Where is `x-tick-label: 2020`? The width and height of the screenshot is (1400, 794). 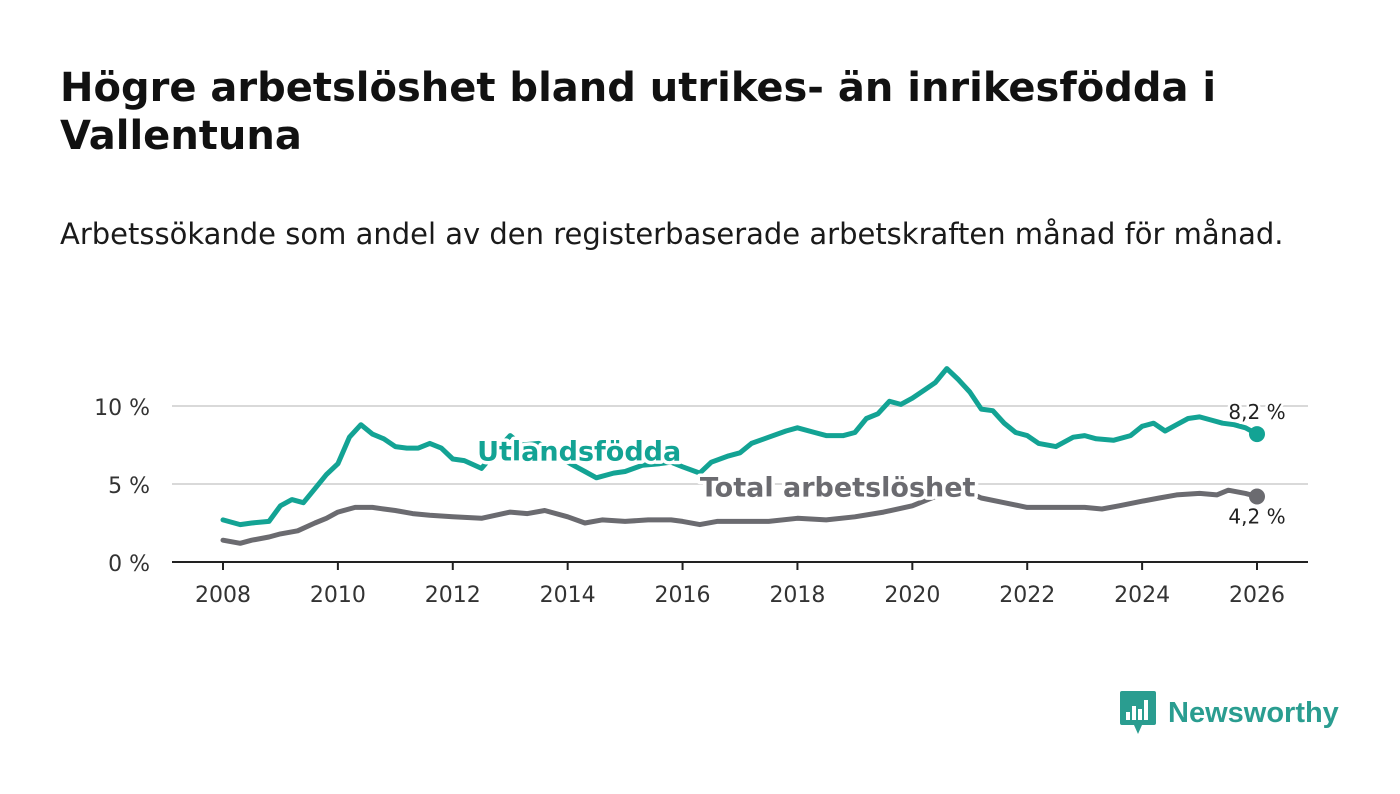 x-tick-label: 2020 is located at coordinates (912, 595).